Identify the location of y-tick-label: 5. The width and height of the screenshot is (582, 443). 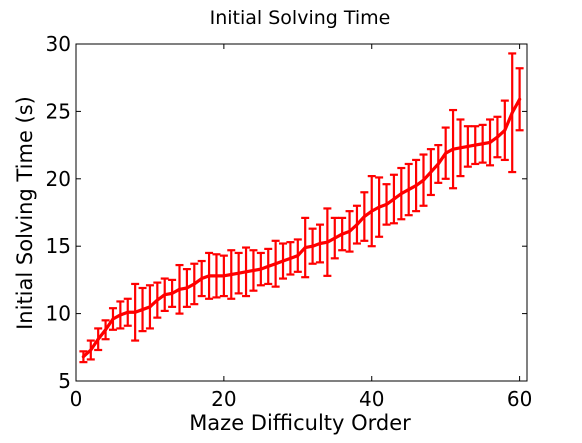
(64, 381).